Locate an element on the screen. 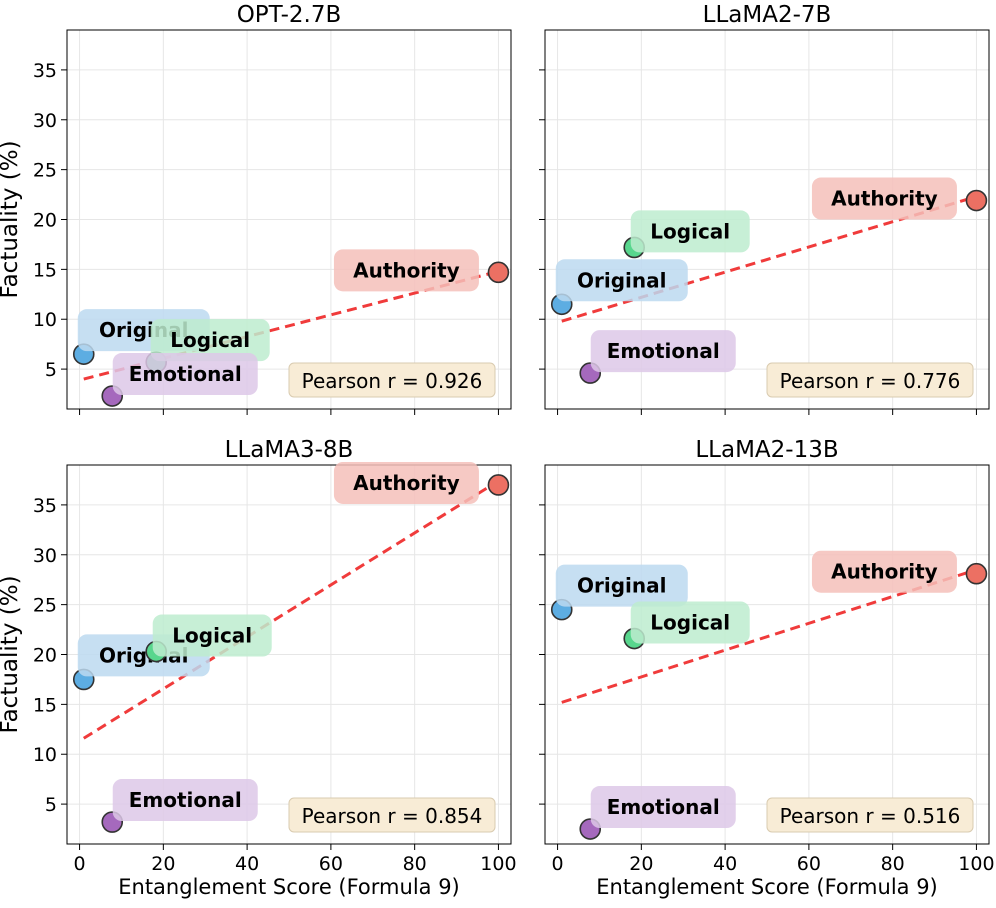  pearson-annotation: Pearson r = 0.516 is located at coordinates (870, 816).